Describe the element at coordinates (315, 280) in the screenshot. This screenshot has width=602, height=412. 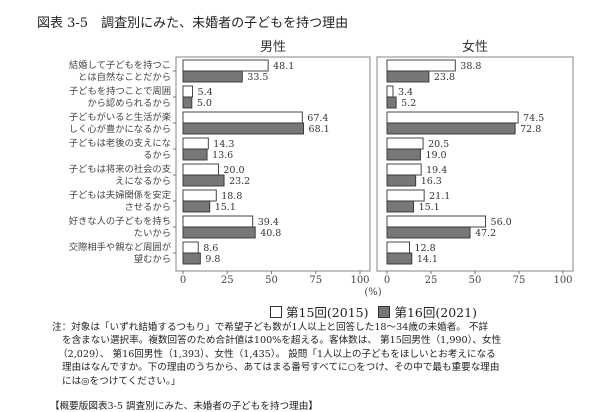
I see `x-tick-label: 75` at that location.